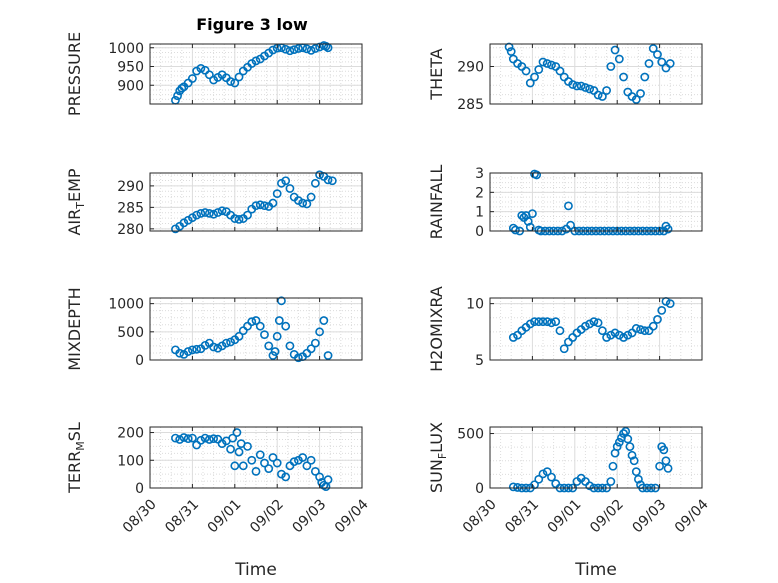 The image size is (778, 583). I want to click on y-axis-label-tail: EMP, so click(74, 185).